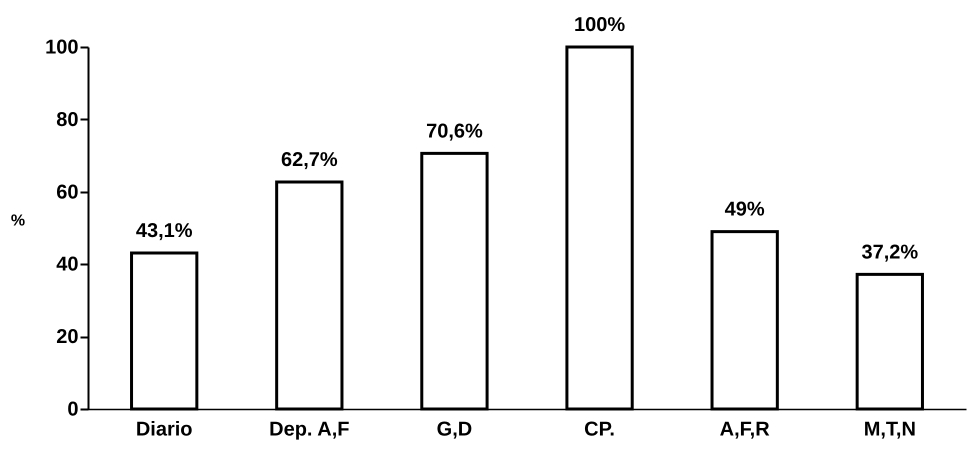 This screenshot has height=449, width=976. I want to click on y-tick-label: 80, so click(67, 119).